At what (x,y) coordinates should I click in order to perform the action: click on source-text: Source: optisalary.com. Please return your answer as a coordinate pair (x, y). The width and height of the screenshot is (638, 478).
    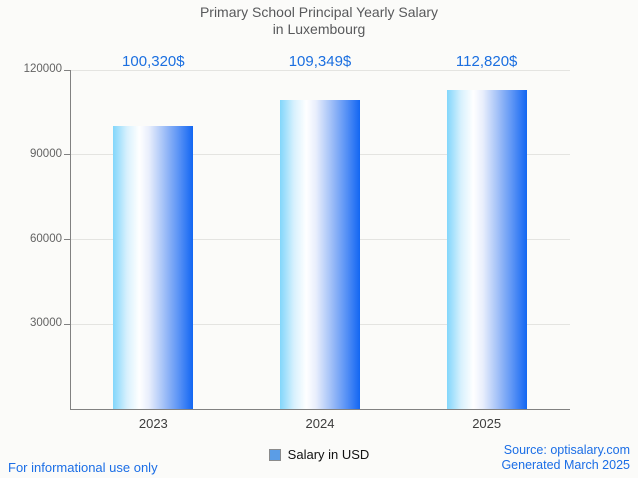
    Looking at the image, I should click on (566, 450).